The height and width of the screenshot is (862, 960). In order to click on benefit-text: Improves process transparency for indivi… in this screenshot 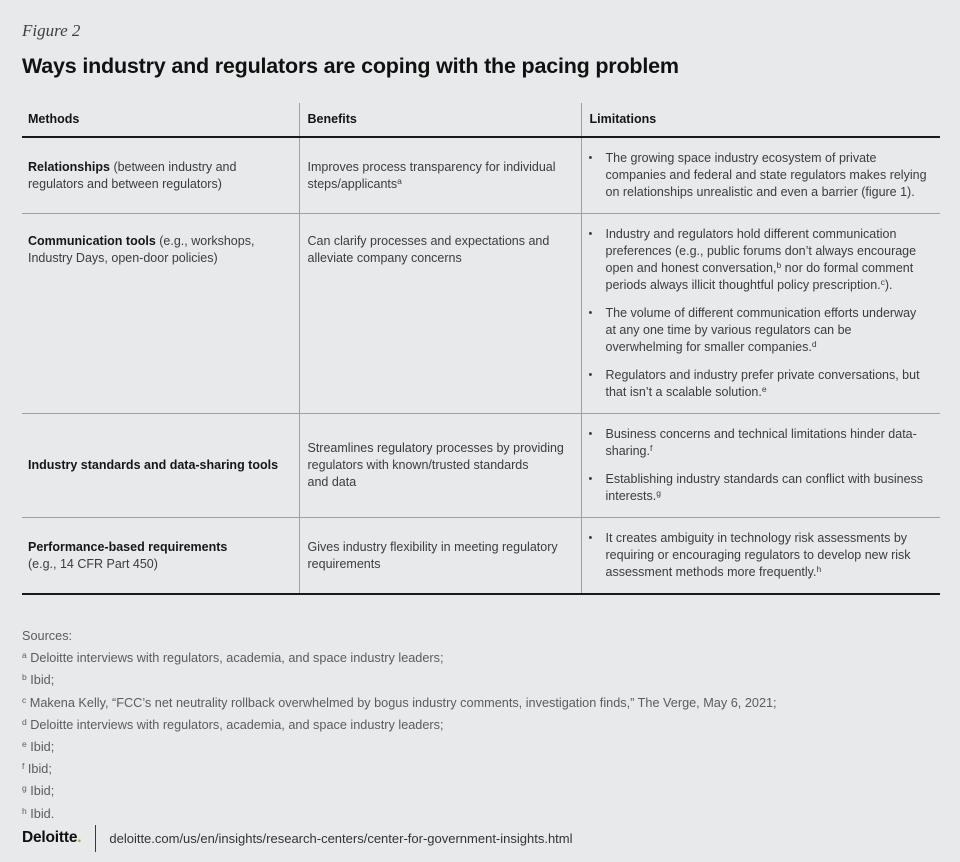, I will do `click(431, 175)`.